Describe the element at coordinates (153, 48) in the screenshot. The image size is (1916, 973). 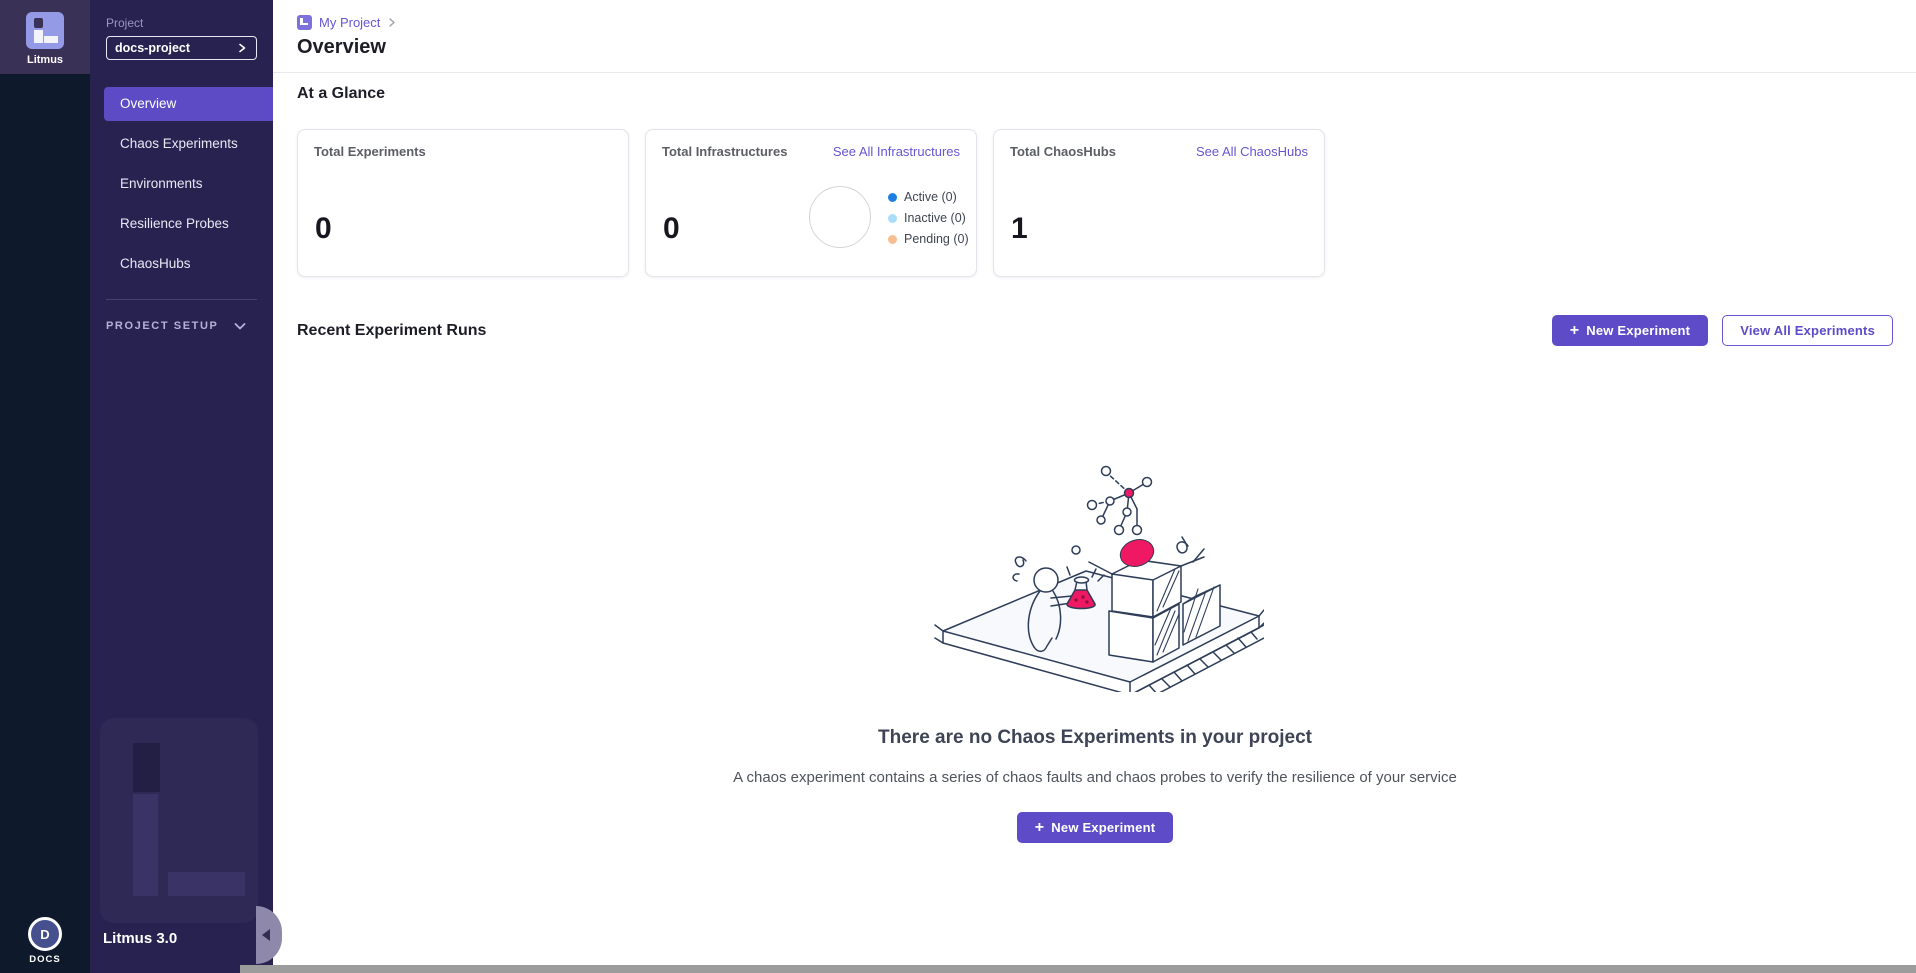
I see `project-selector-value: docs-project` at that location.